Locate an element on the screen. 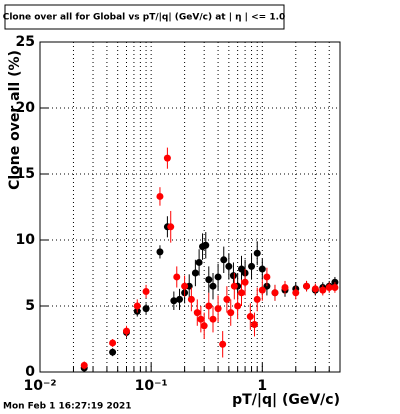 This screenshot has width=400, height=414. y-tick-label: 15 is located at coordinates (25, 174).